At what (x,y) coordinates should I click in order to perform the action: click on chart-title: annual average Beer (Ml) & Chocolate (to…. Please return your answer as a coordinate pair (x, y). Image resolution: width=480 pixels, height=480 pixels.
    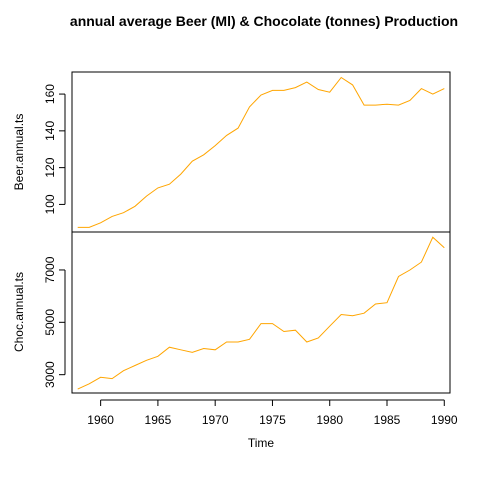
    Looking at the image, I should click on (264, 21).